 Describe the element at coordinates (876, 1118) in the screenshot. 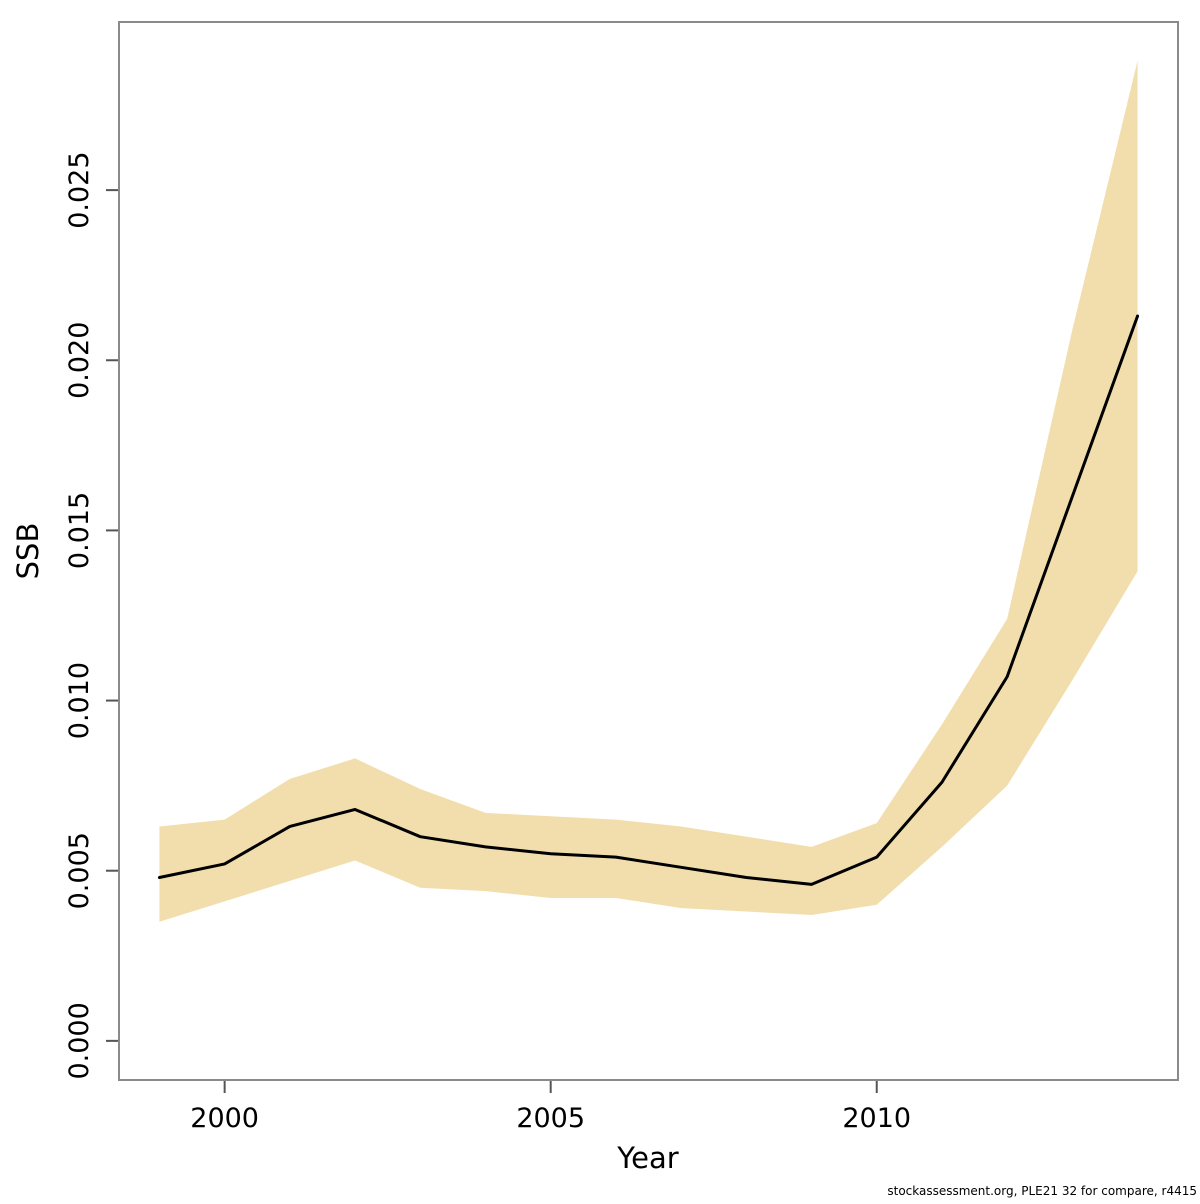

I see `x-tick-label: 2010` at that location.